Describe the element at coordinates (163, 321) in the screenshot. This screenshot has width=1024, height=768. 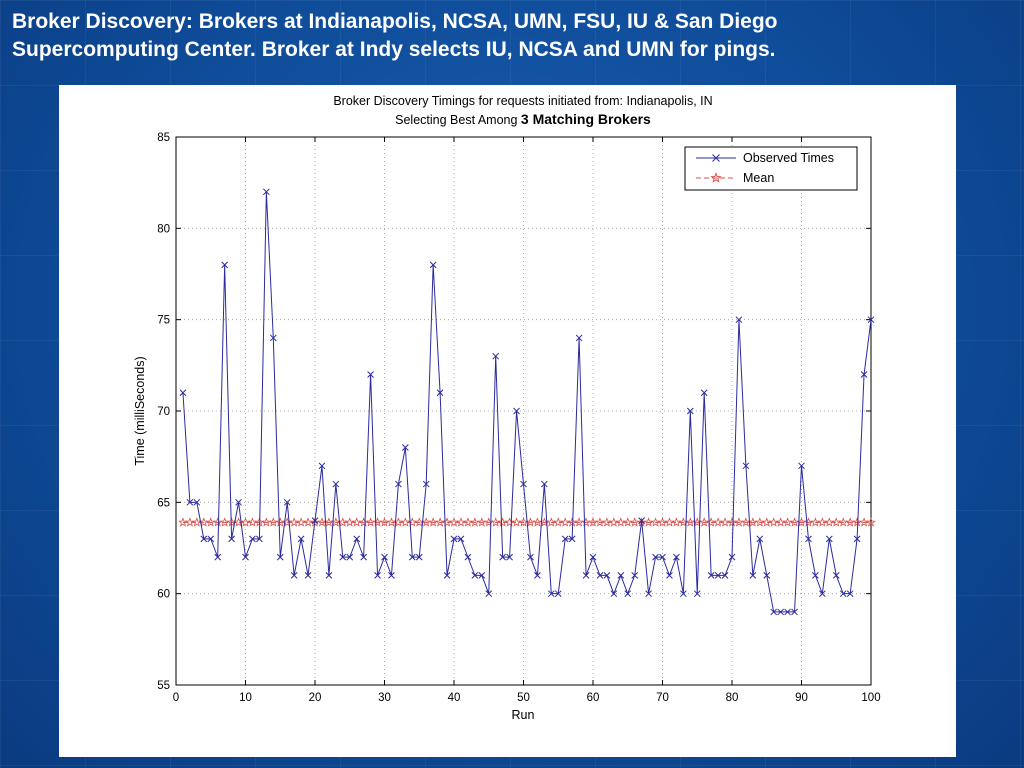
I see `y-tick-label: 75` at that location.